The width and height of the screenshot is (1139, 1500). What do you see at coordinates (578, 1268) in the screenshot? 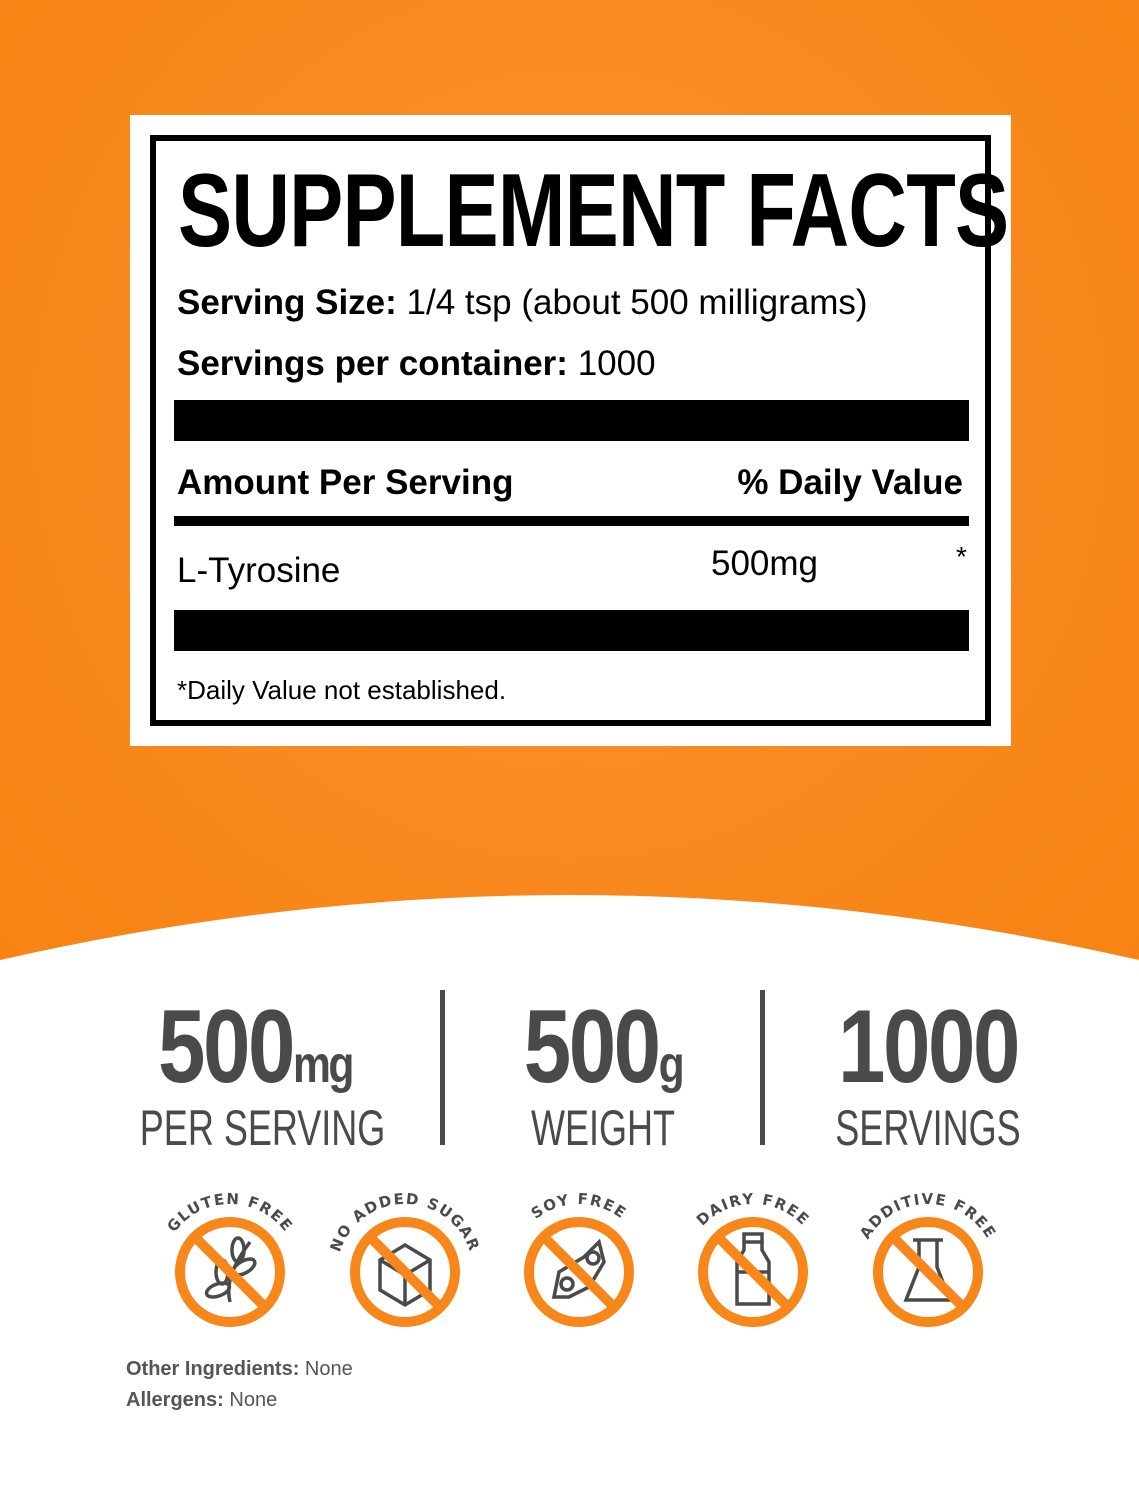
I see `soybean-icon` at bounding box center [578, 1268].